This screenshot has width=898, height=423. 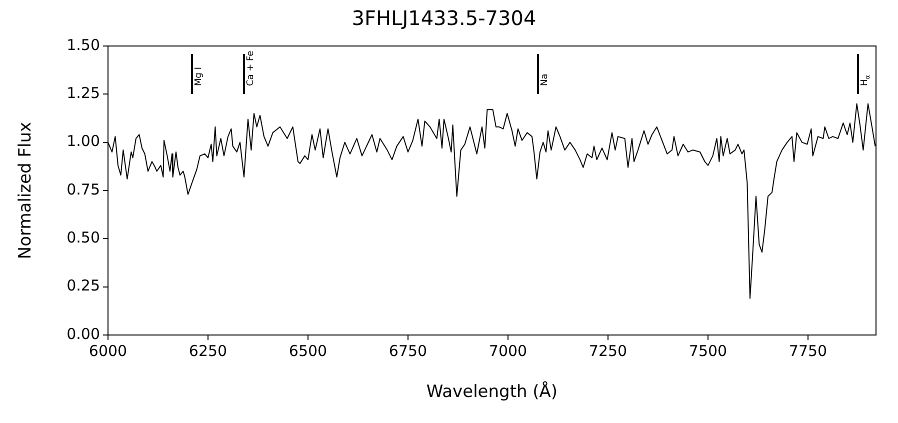 What do you see at coordinates (199, 76) in the screenshot?
I see `ref-line-label: Mg I` at bounding box center [199, 76].